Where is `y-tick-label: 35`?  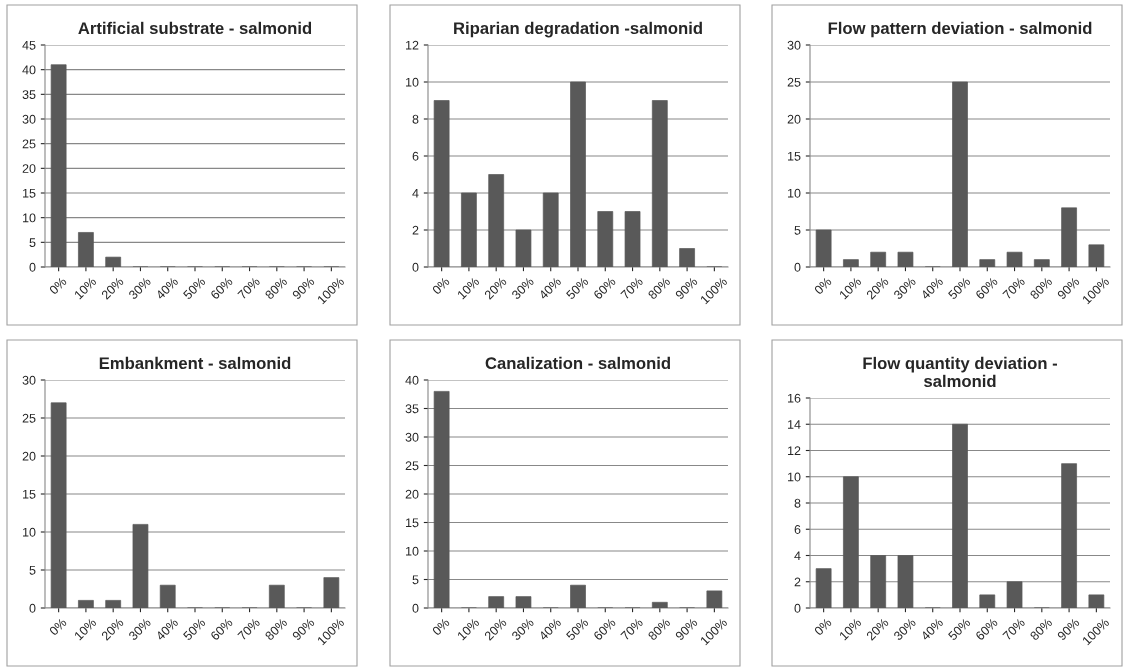 y-tick-label: 35 is located at coordinates (412, 409).